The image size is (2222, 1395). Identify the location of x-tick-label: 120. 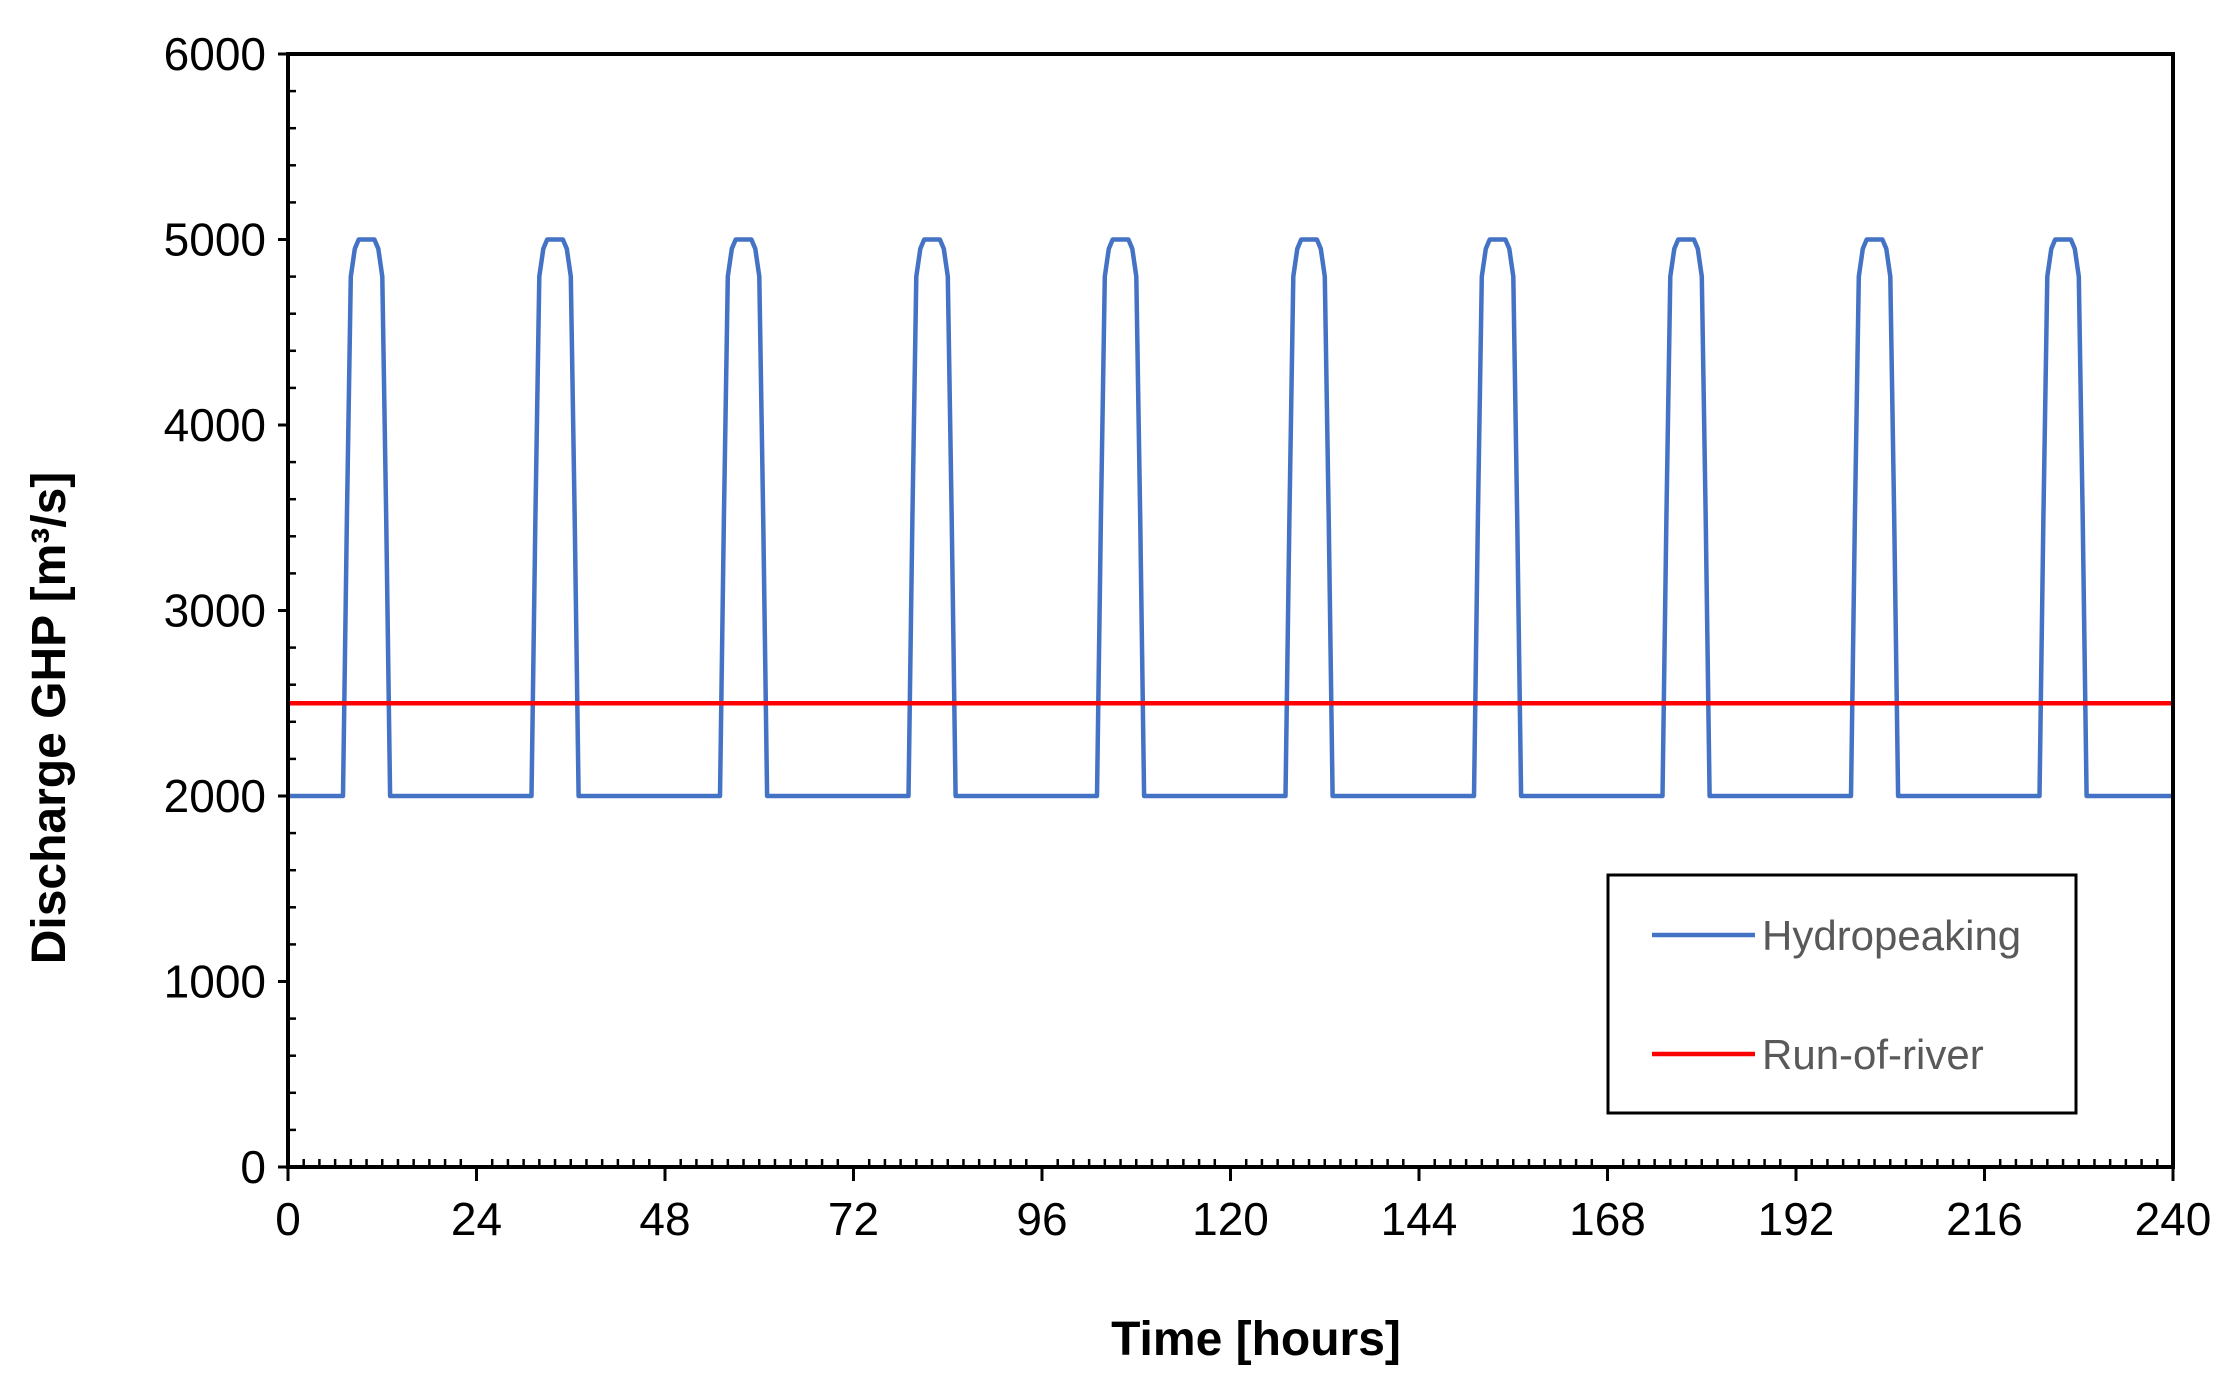
(1230, 1219).